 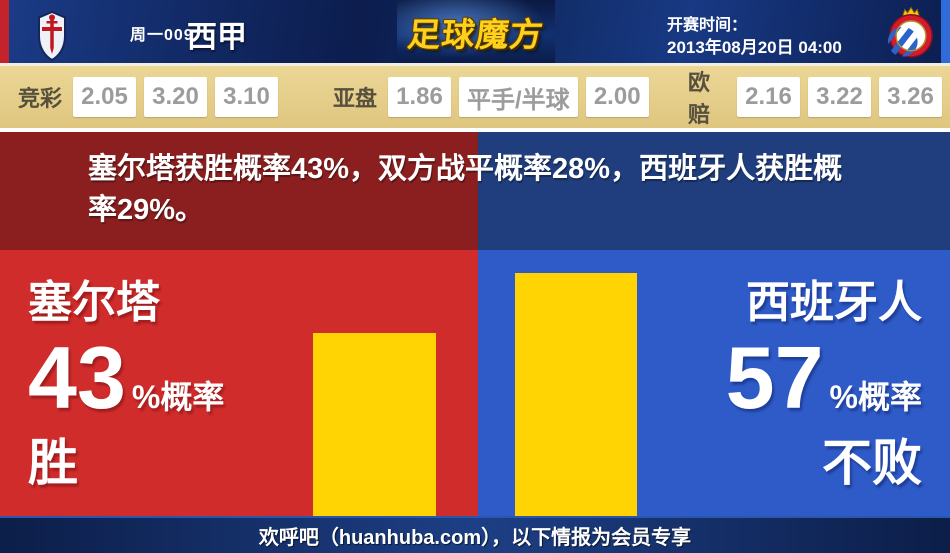 I want to click on away-stats-block: 西班牙人 57 %概率 不败, so click(x=824, y=384).